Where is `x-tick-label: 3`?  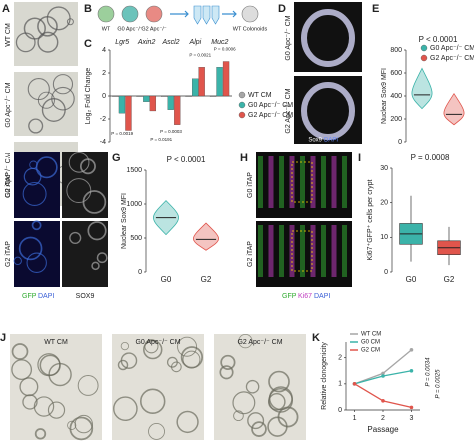 x-tick-label: 3 is located at coordinates (412, 418).